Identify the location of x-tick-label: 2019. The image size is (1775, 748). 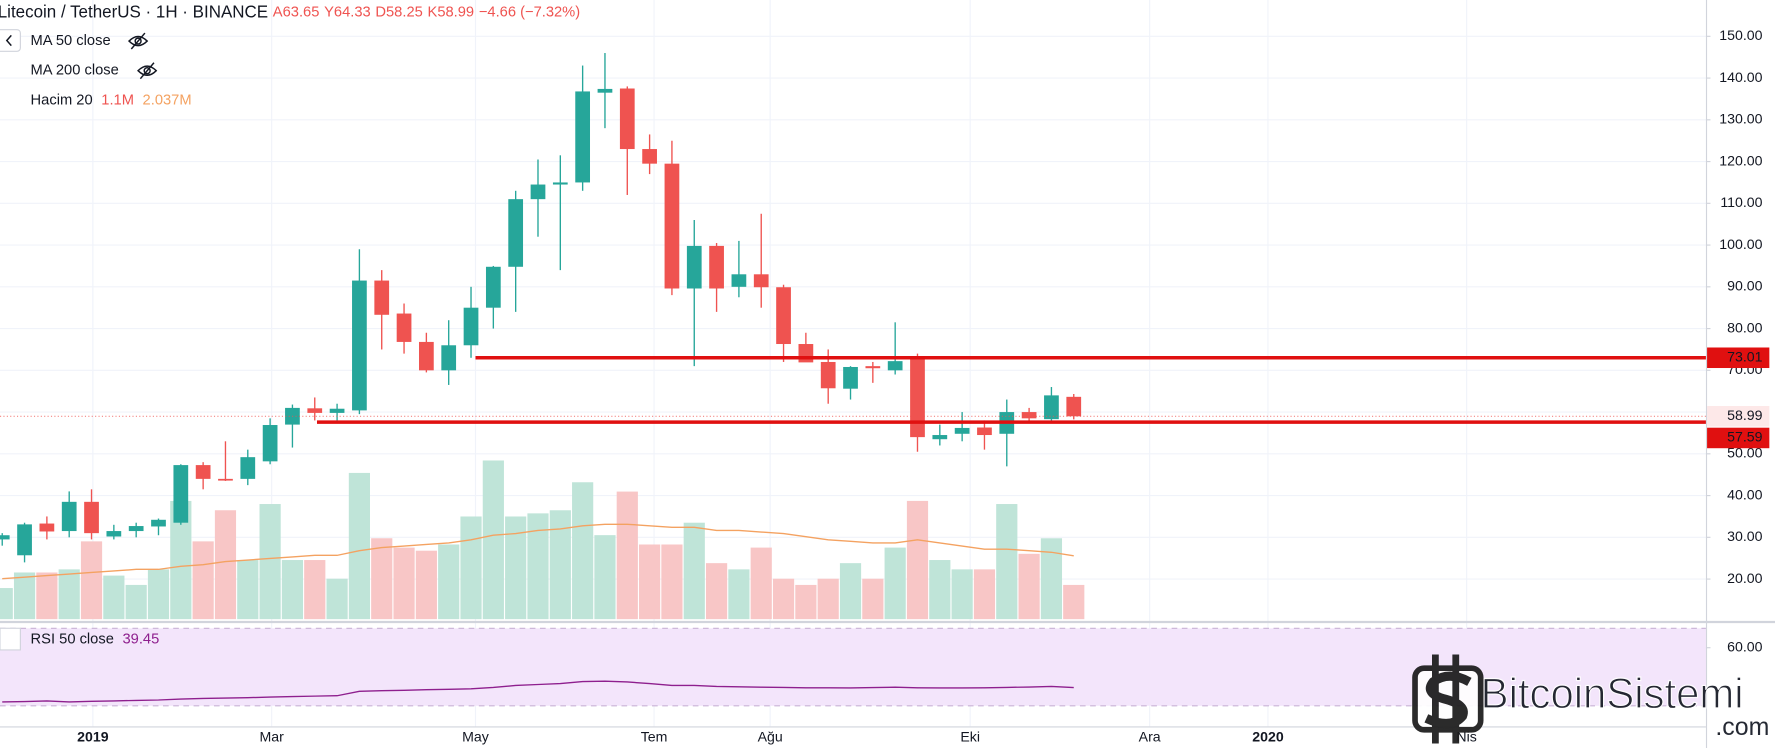
(93, 737).